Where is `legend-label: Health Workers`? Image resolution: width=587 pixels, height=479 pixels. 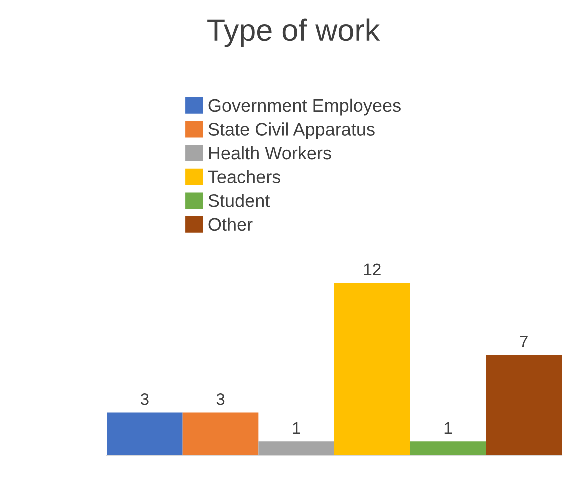 legend-label: Health Workers is located at coordinates (270, 153).